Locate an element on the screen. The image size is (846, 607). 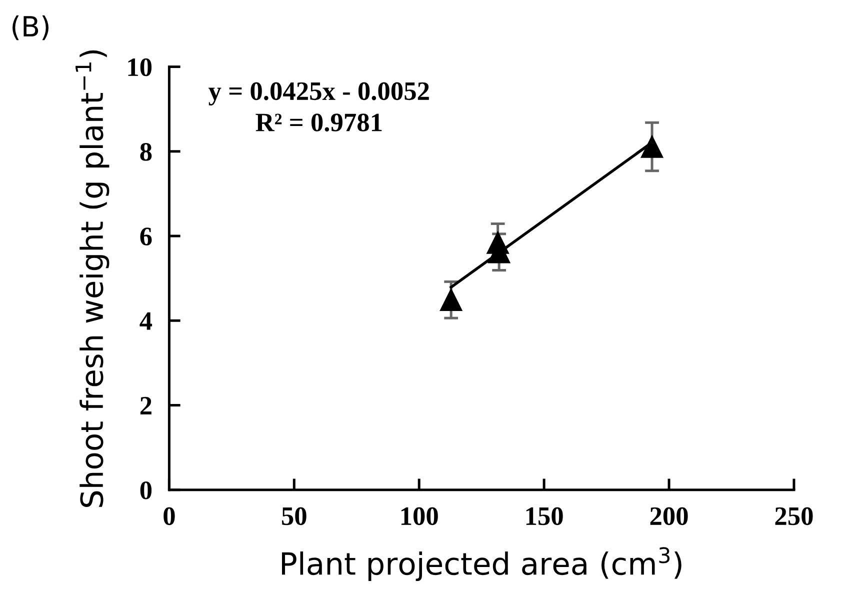
x-tick-label: 0 is located at coordinates (169, 516).